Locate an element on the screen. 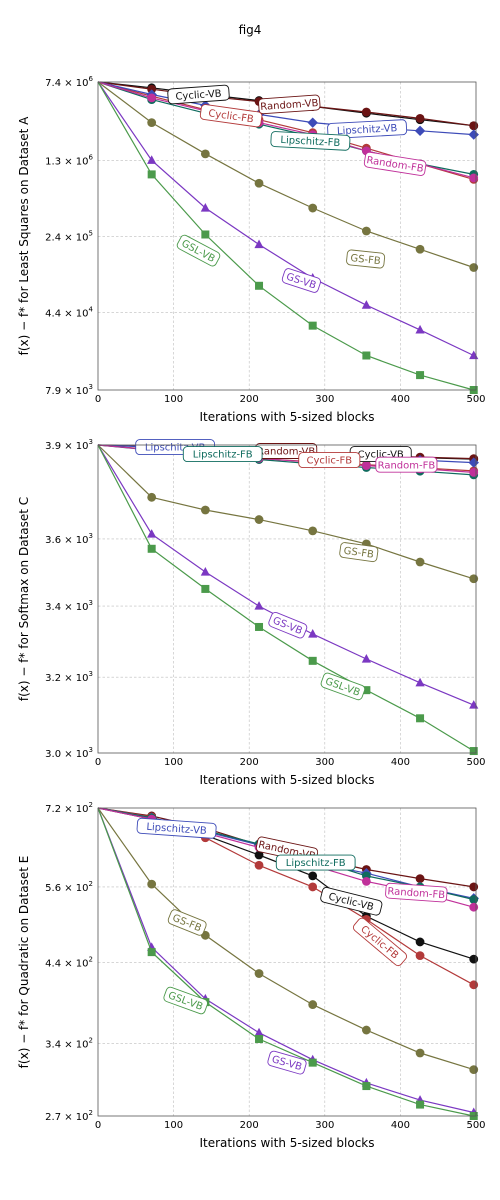 This screenshot has height=1200, width=500. y-tick-label: 3.2 × 10³ is located at coordinates (69, 677).